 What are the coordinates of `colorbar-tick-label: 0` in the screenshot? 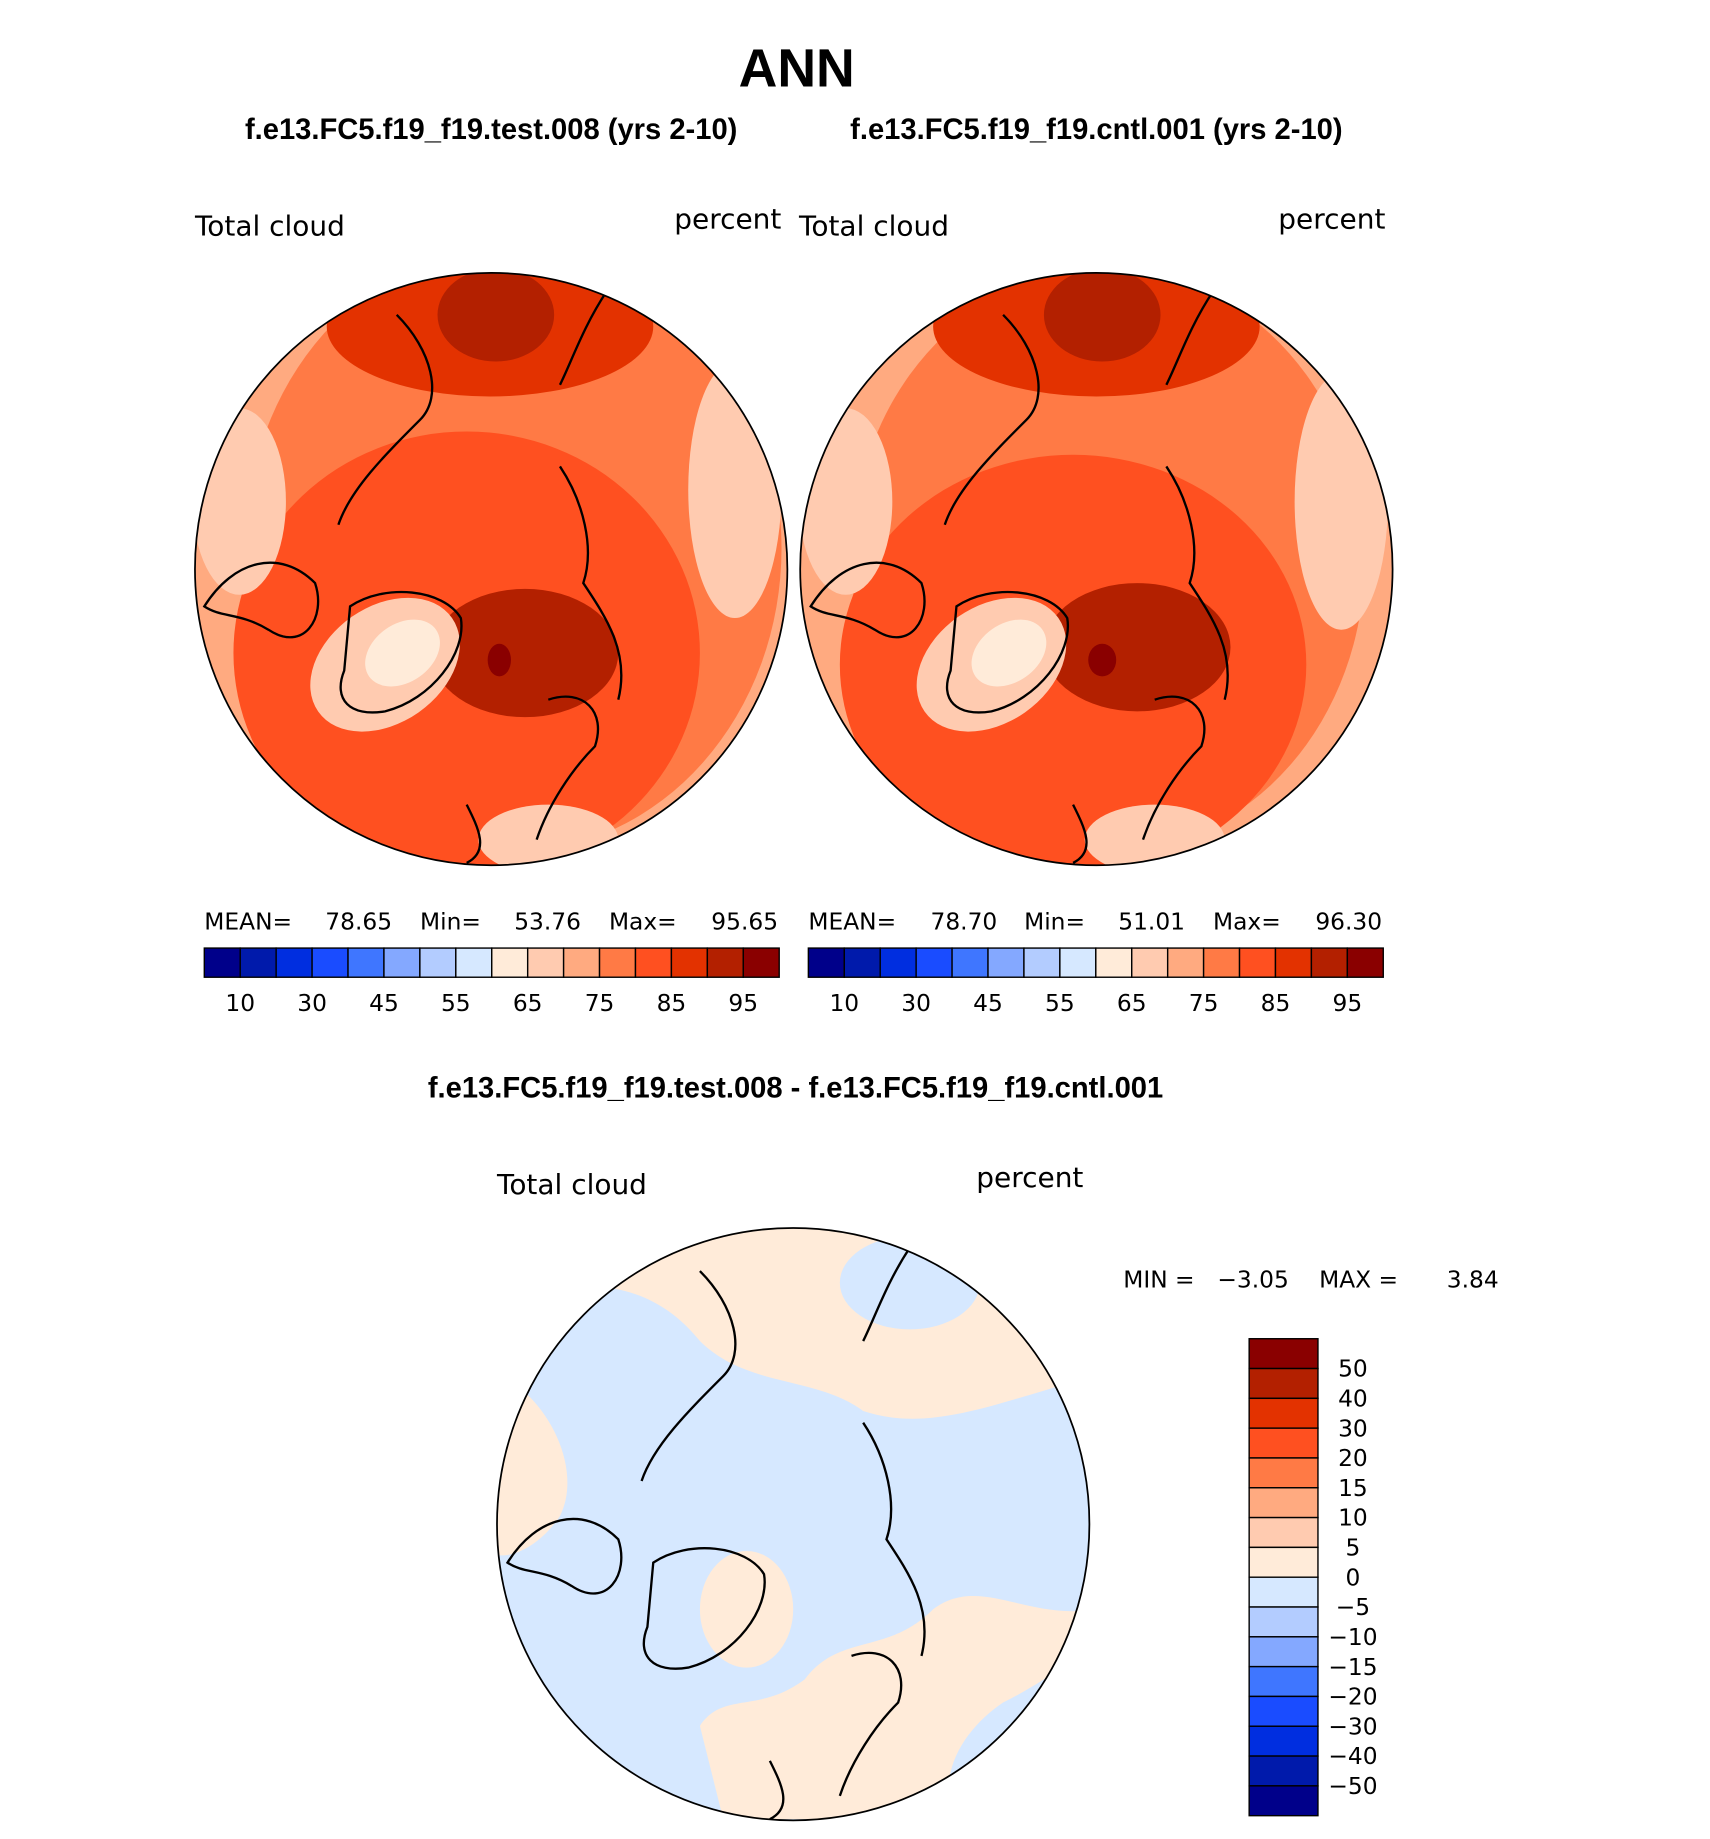 It's located at (1353, 1577).